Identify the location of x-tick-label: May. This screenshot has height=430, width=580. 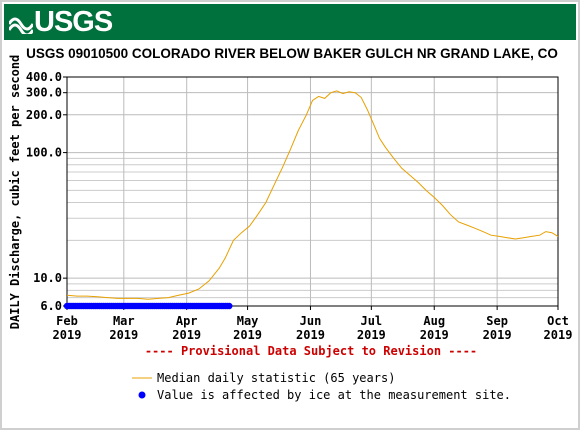
(248, 321).